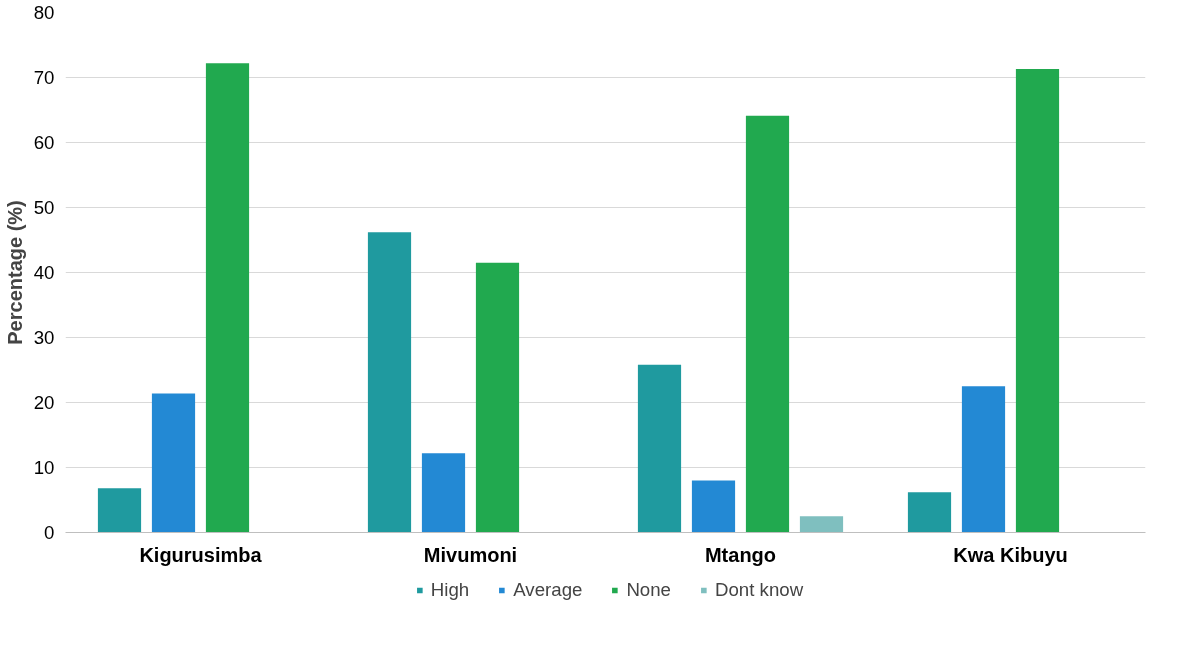  What do you see at coordinates (14, 272) in the screenshot?
I see `y-axis-title: Percentage (%)` at bounding box center [14, 272].